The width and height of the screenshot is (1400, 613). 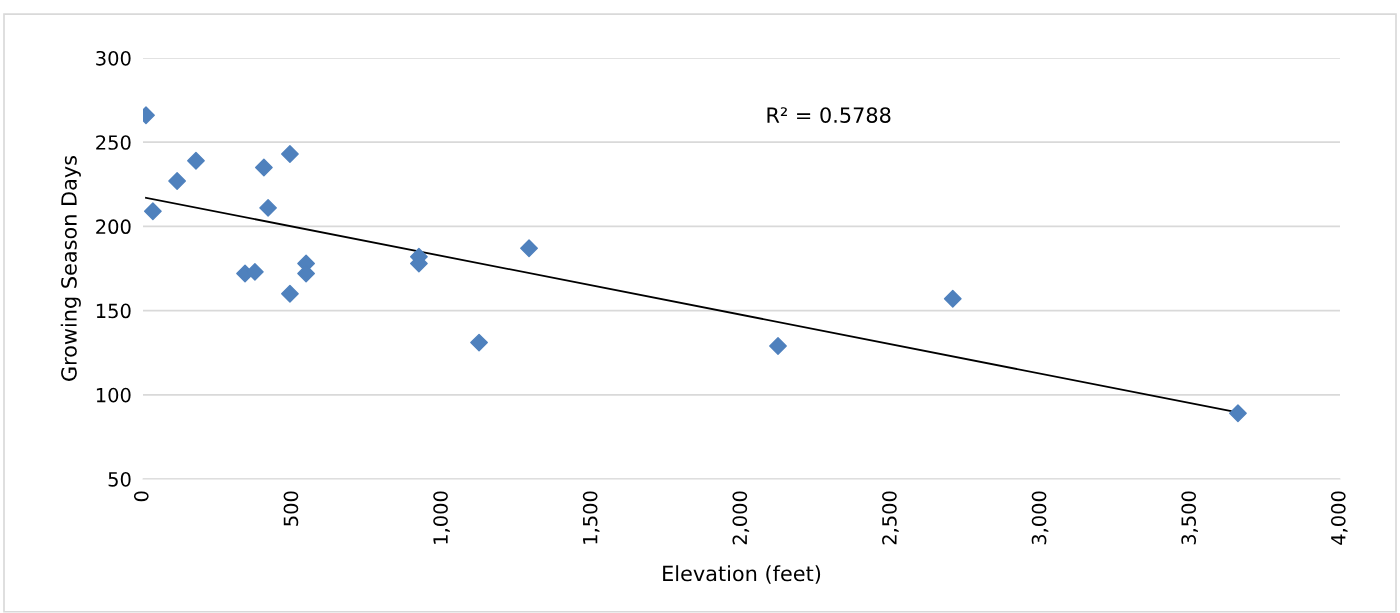 I want to click on x-tick-label: 1,000, so click(x=441, y=517).